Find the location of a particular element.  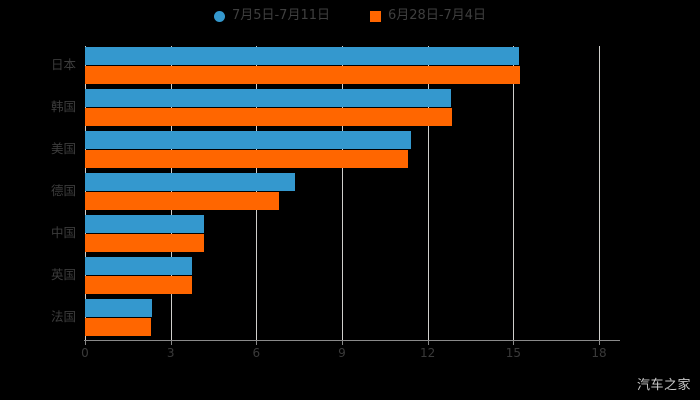

x-axis-tick-label: 3 is located at coordinates (170, 353).